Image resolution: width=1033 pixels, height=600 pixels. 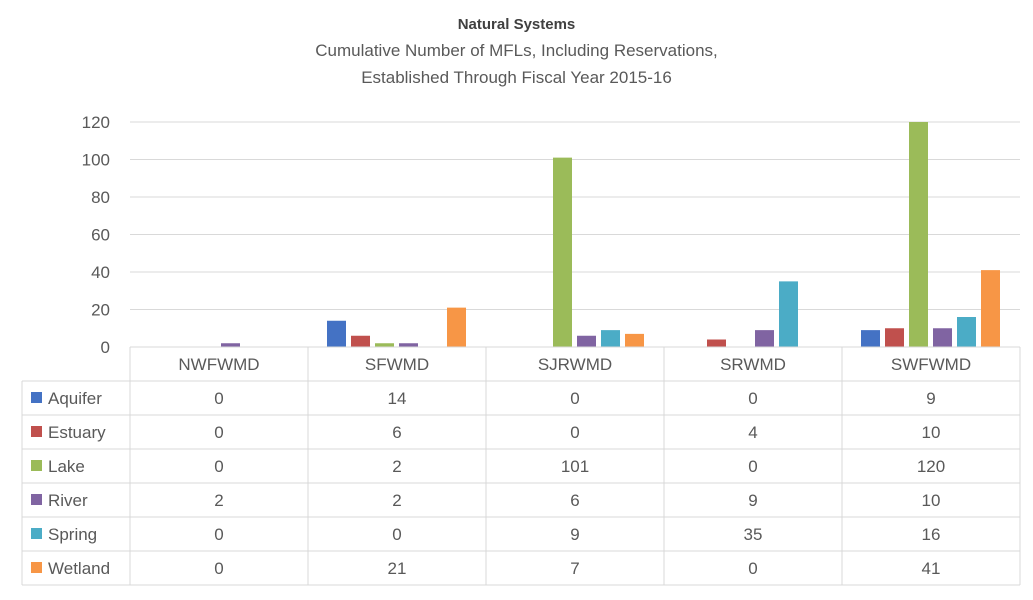 I want to click on category-label: SJRWMD, so click(x=575, y=364).